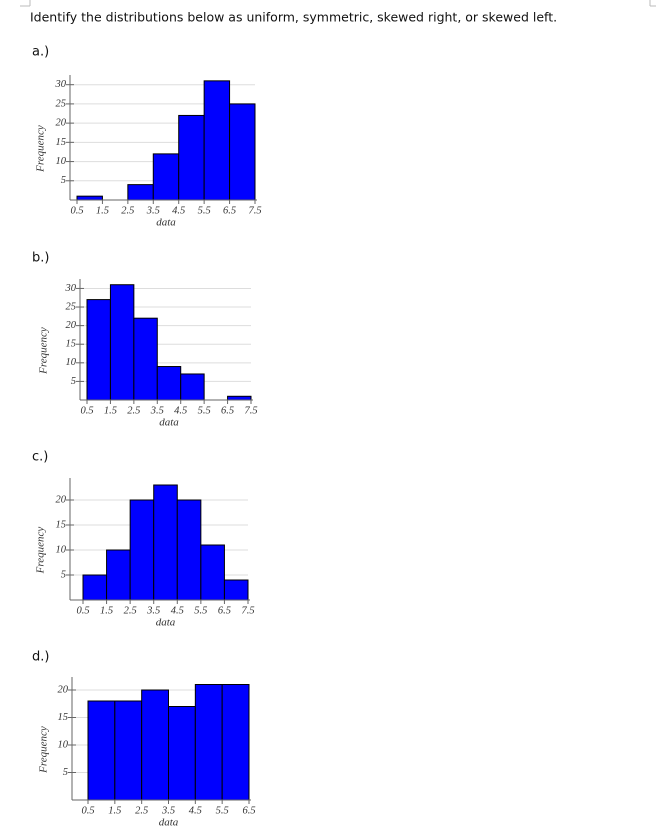  I want to click on part-label: c.), so click(40, 457).